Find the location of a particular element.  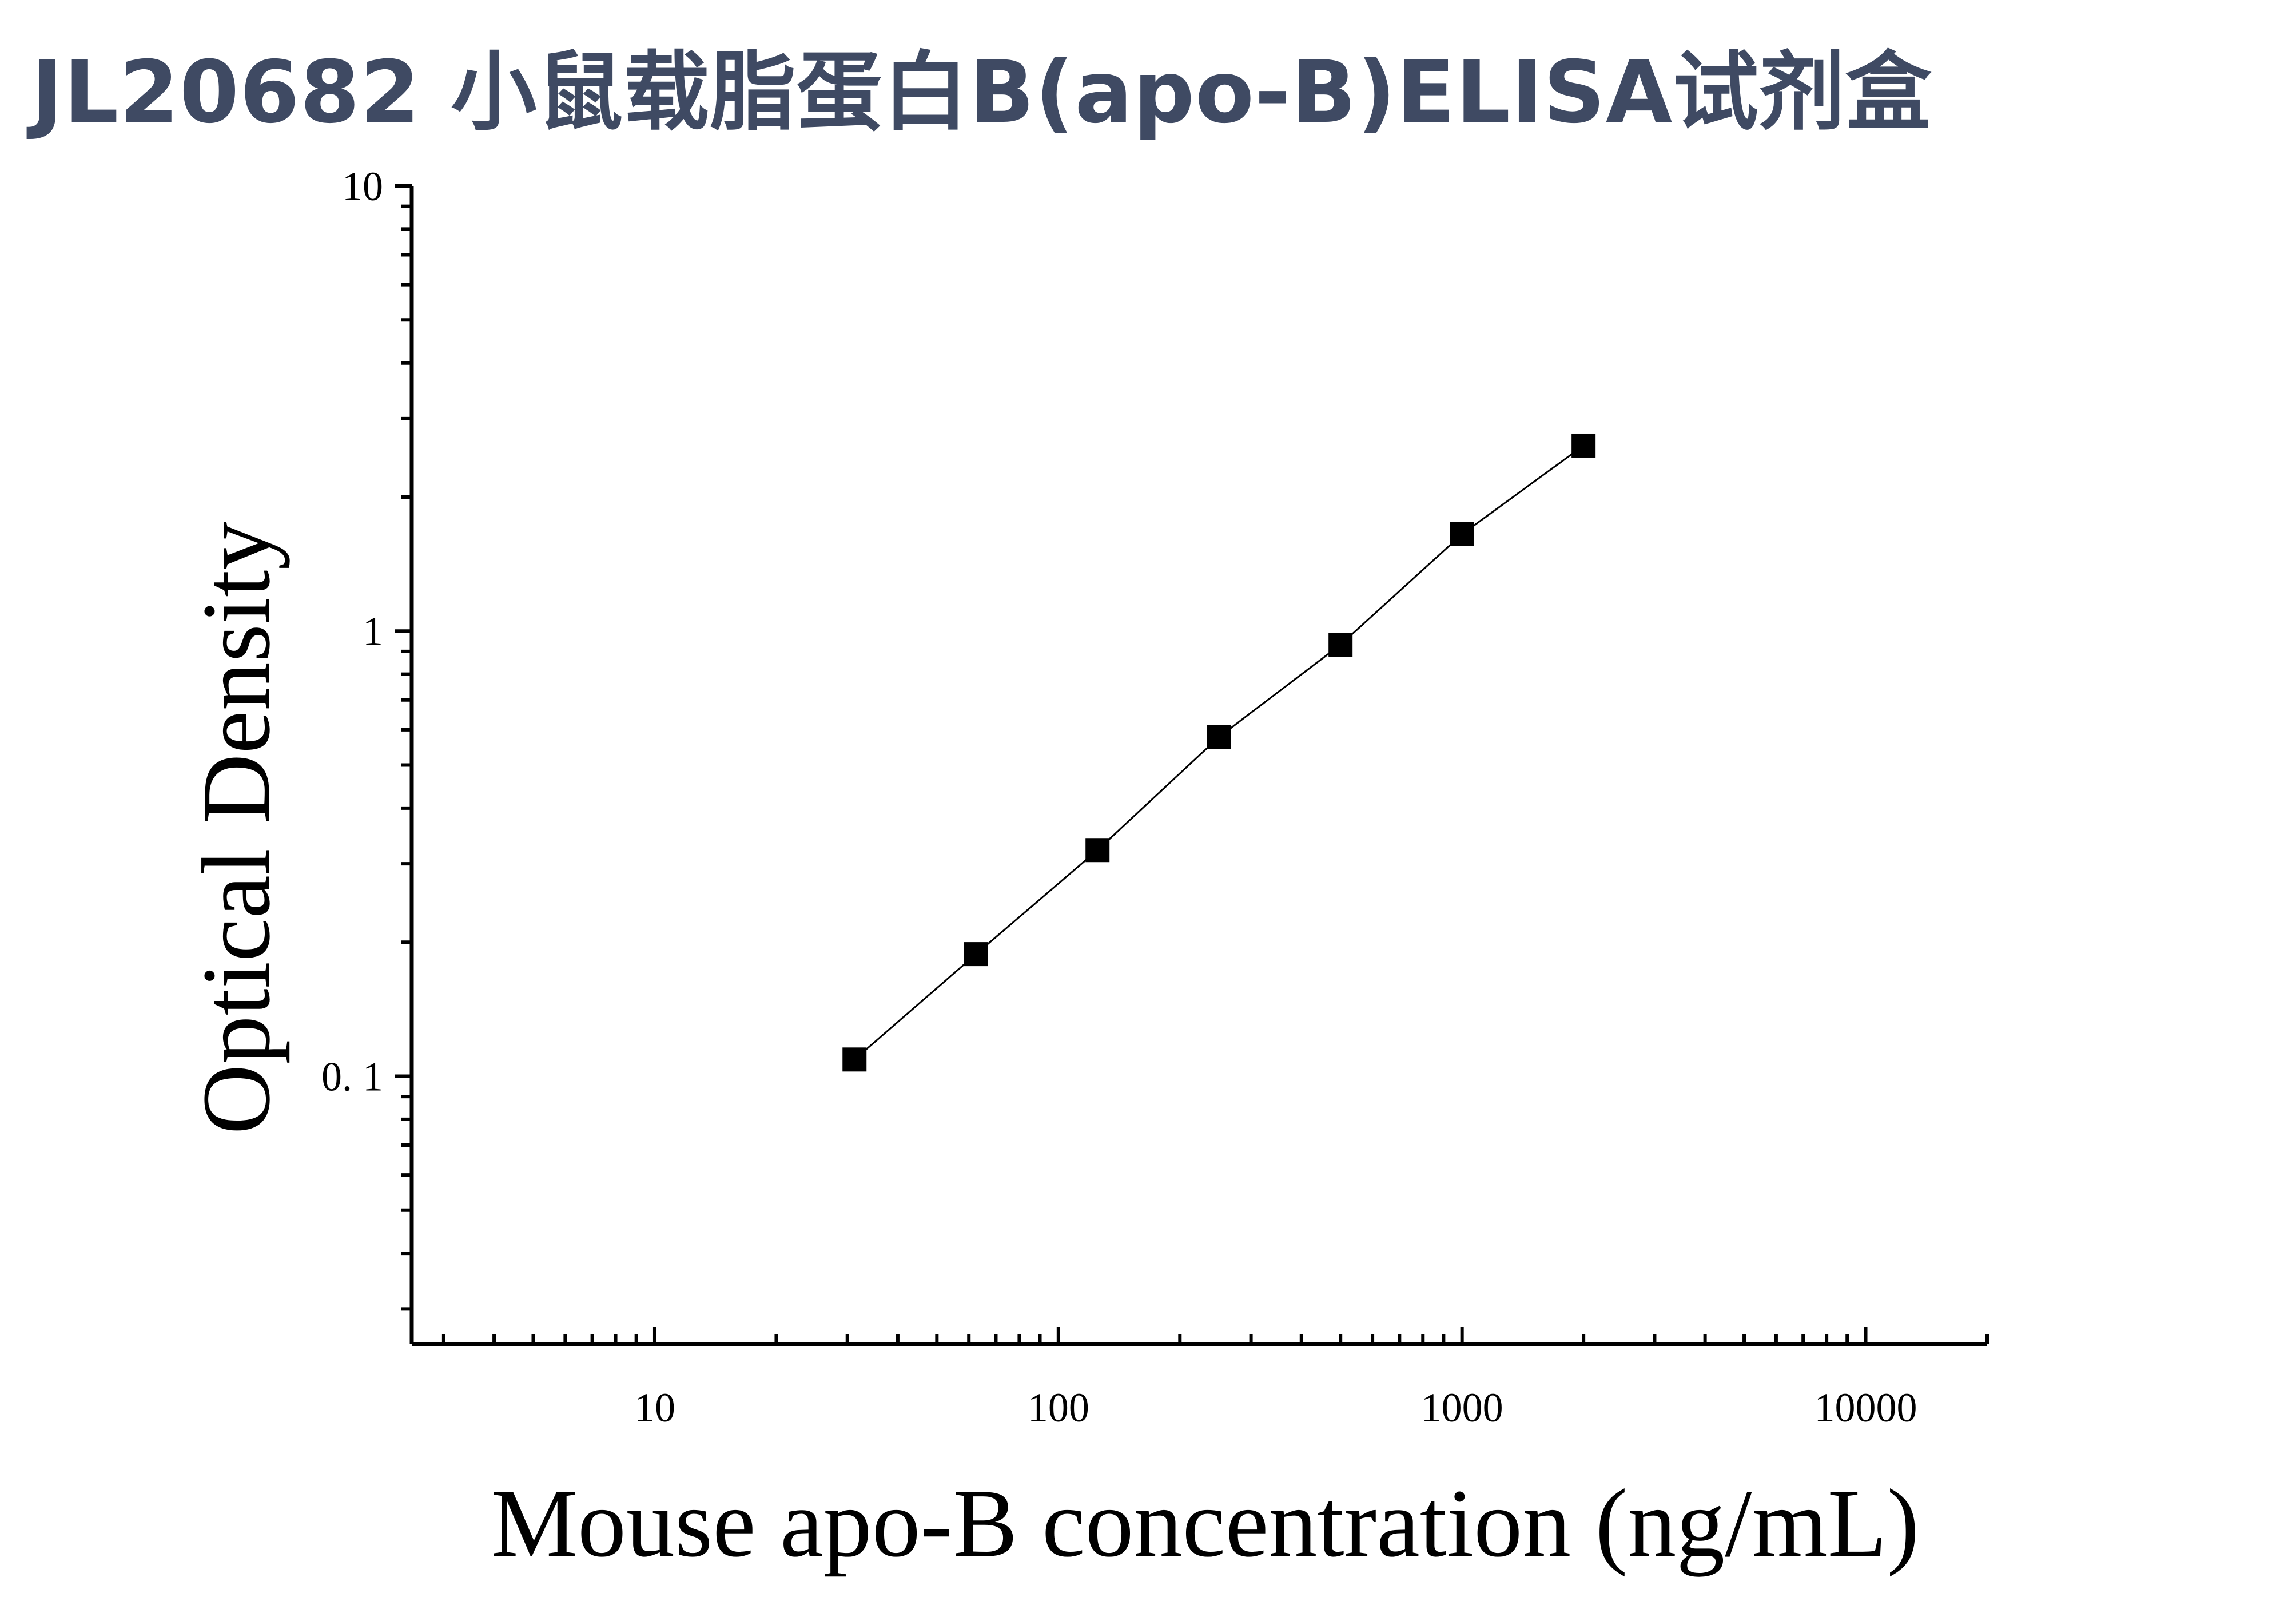

x-tick-label: 10000 is located at coordinates (1866, 1408).